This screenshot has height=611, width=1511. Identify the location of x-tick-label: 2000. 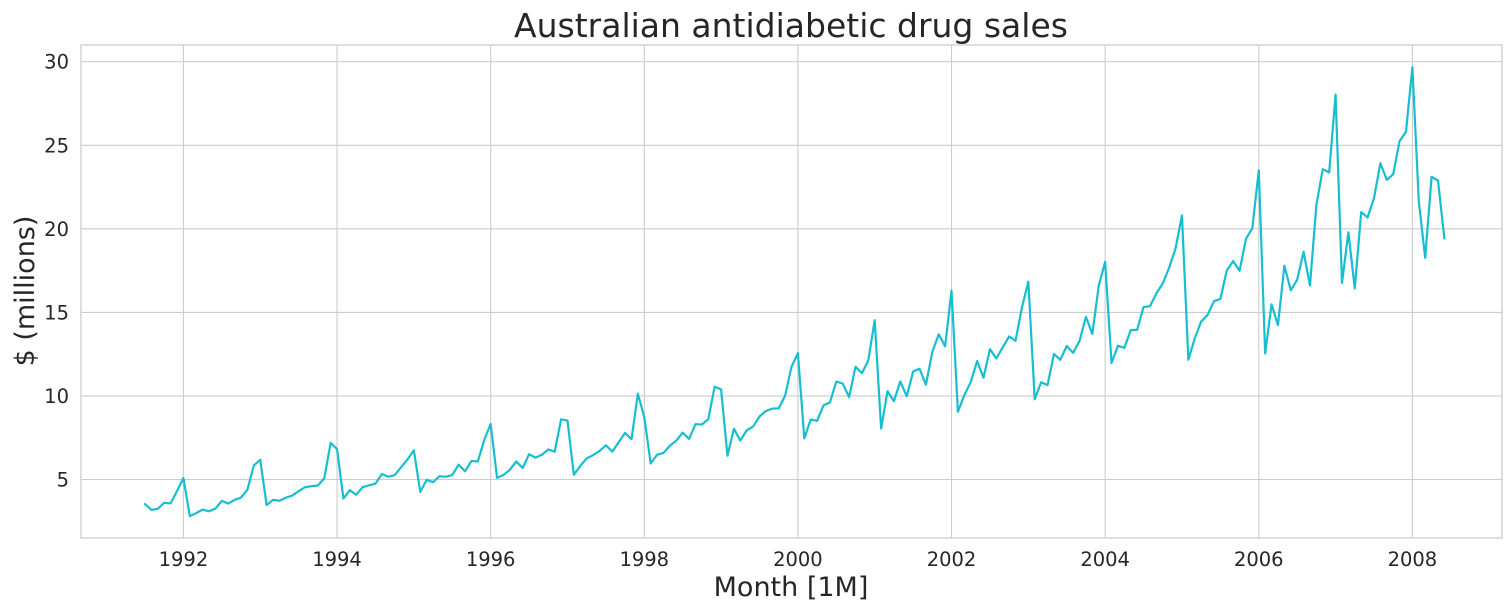
(798, 559).